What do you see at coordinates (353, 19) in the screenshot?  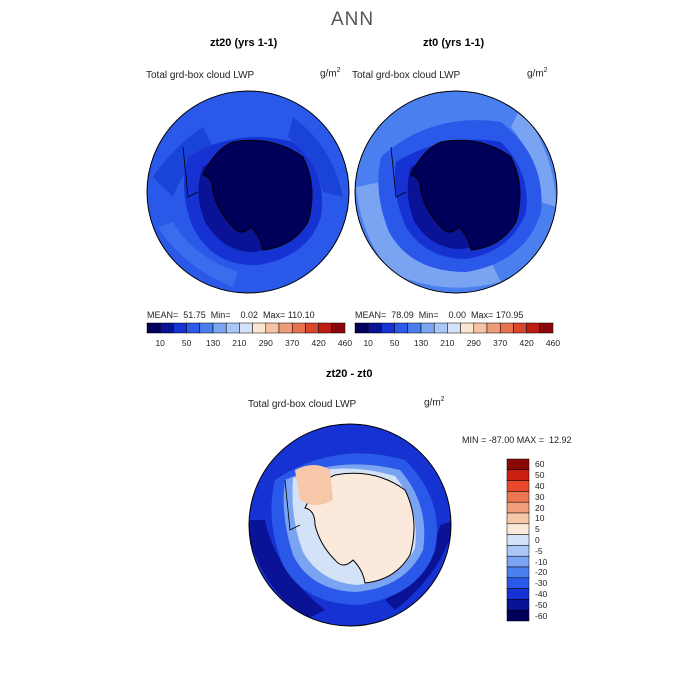 I see `main-title: ANN` at bounding box center [353, 19].